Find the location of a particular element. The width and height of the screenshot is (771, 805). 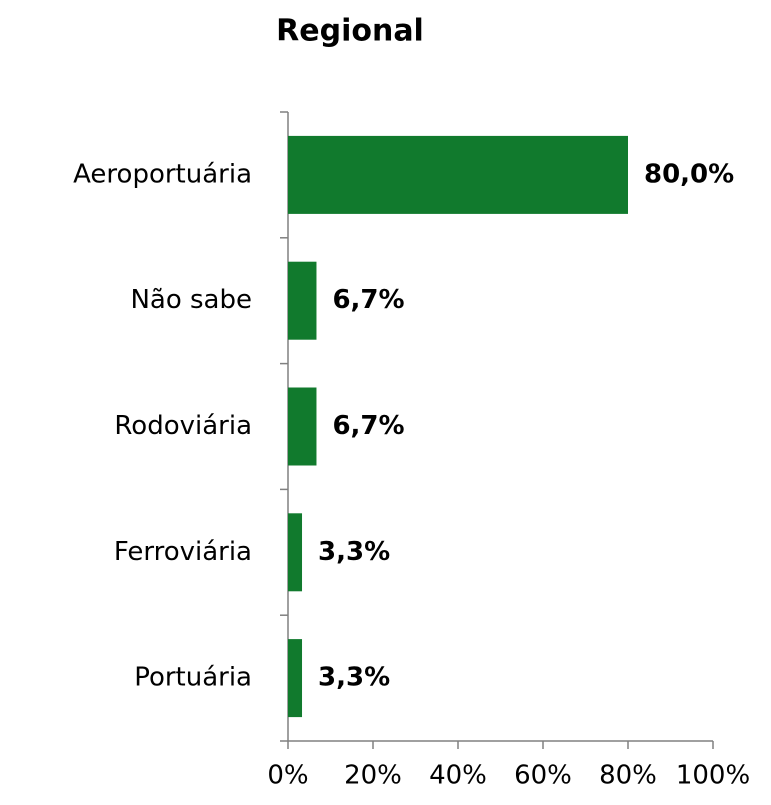

y-tick-label: Aeroportuária is located at coordinates (162, 174).